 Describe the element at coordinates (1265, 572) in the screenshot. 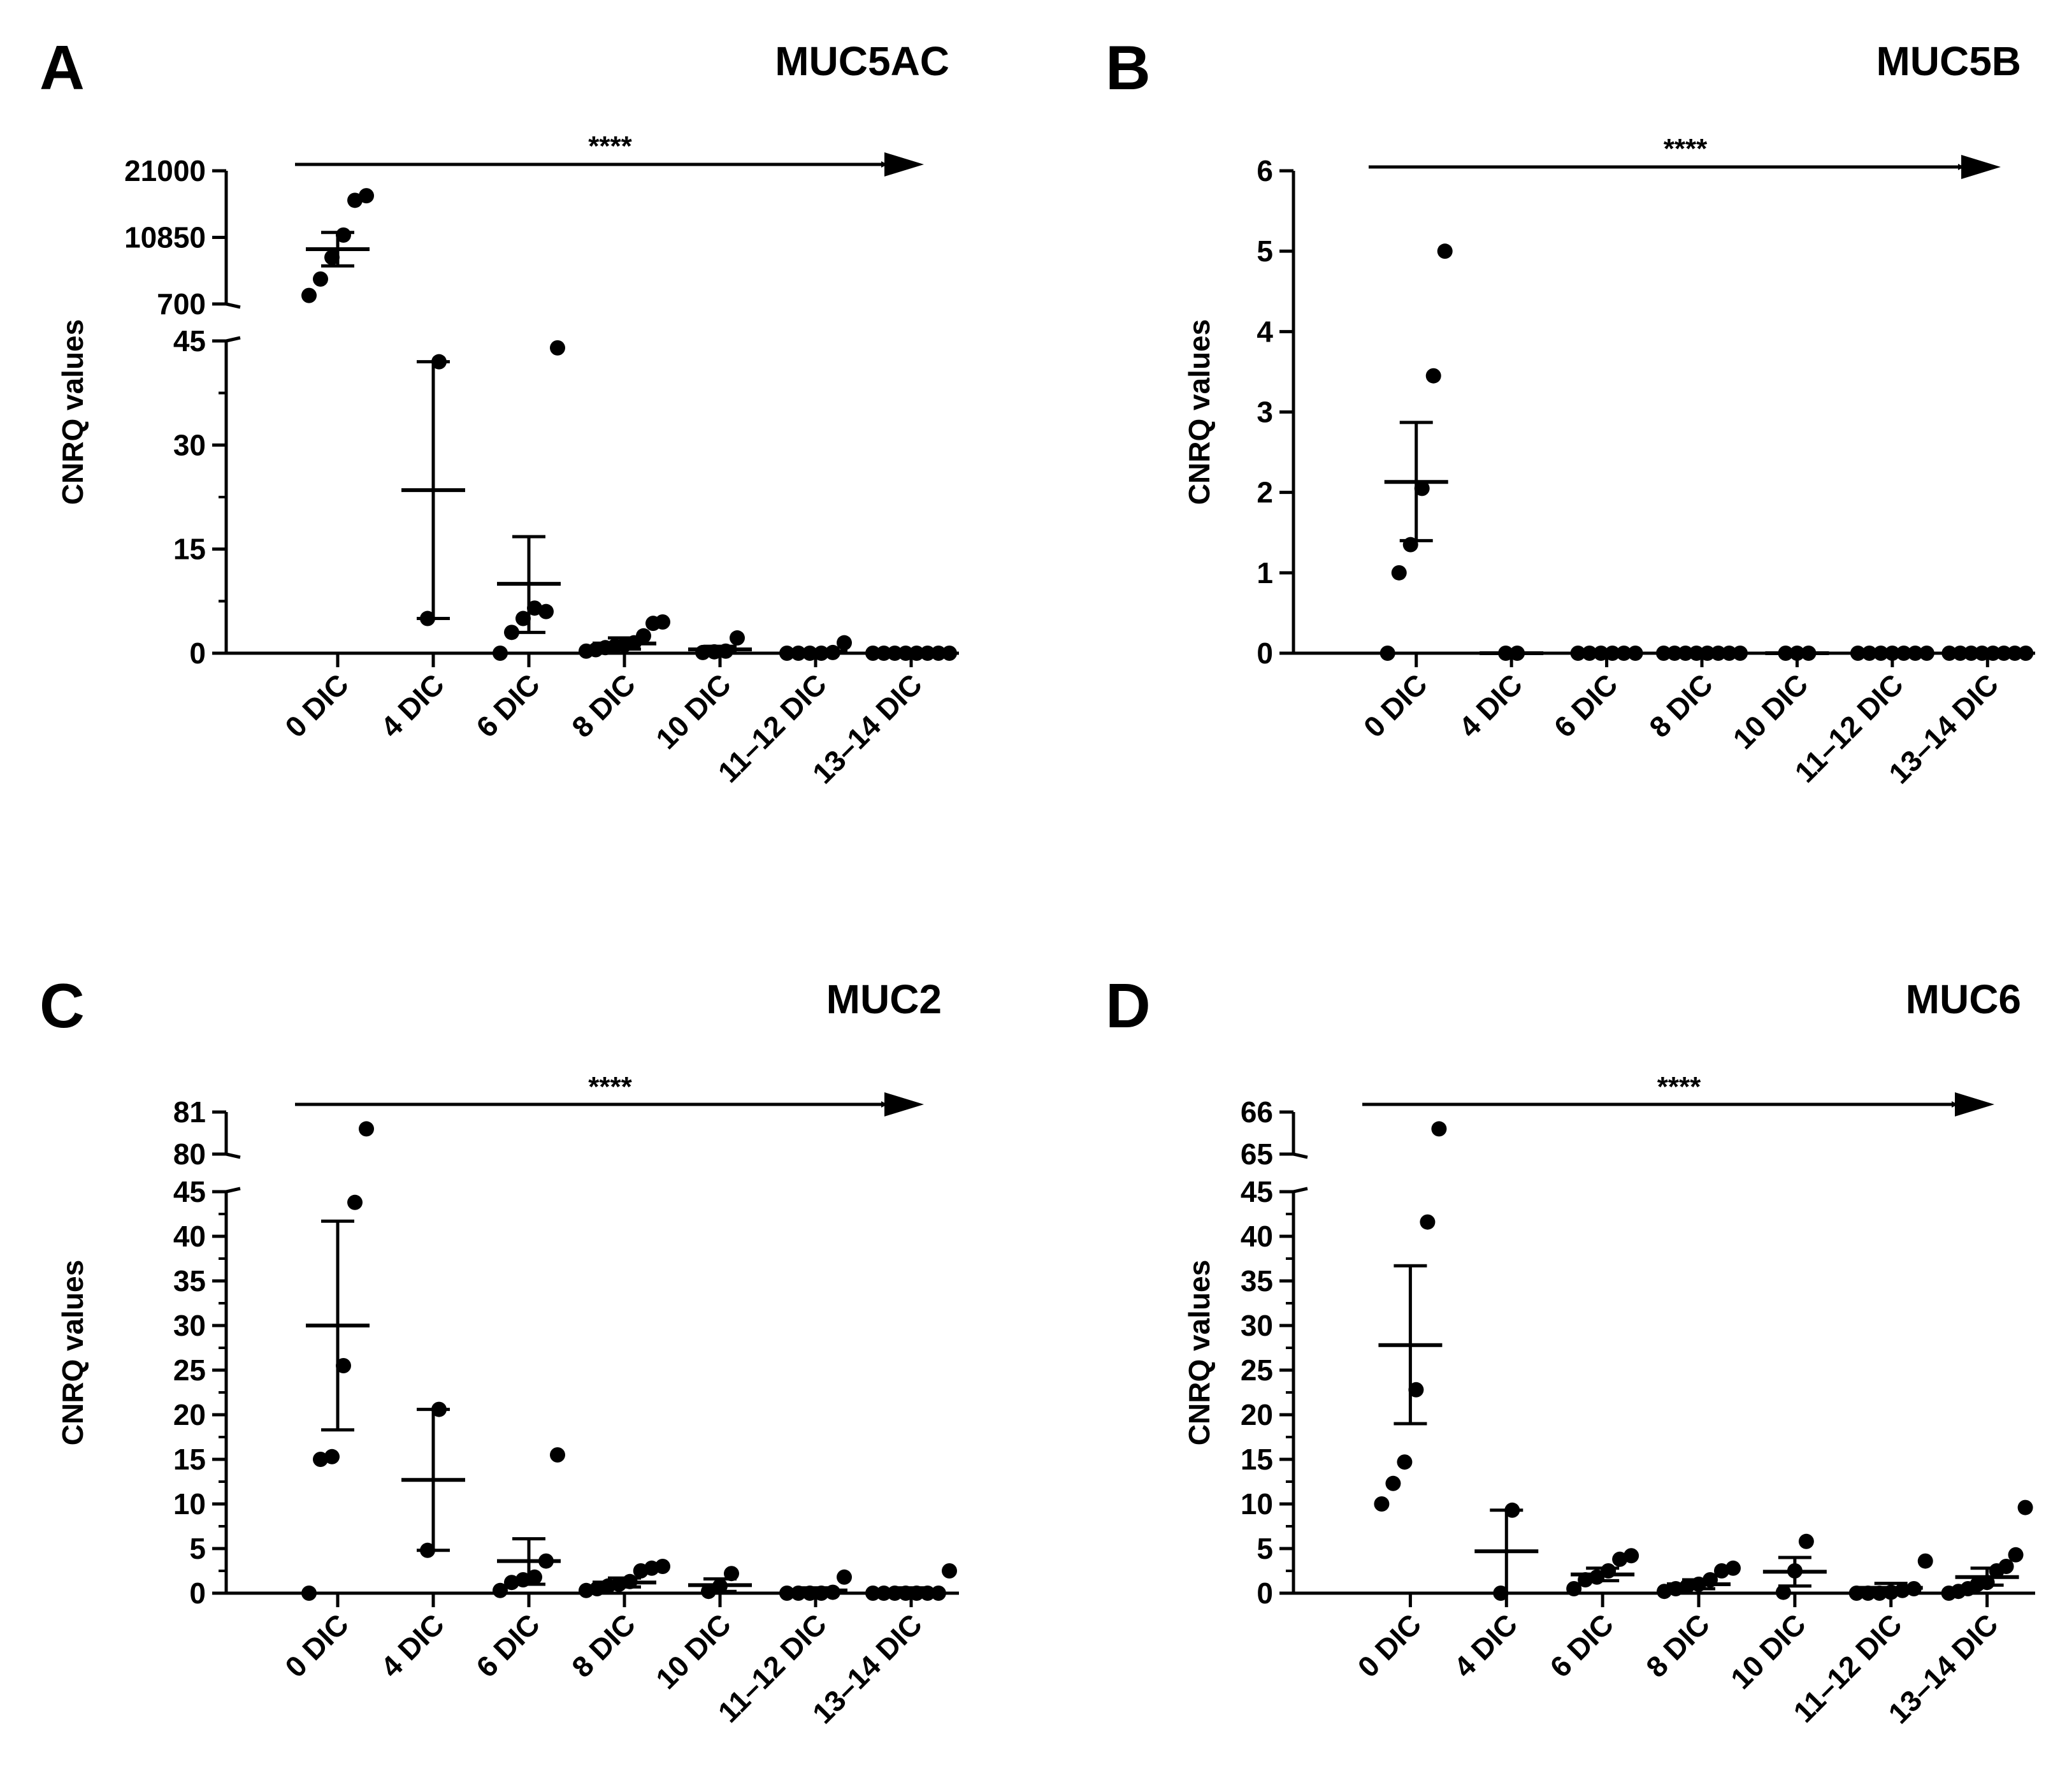

I see `y-tick-label: 1` at that location.